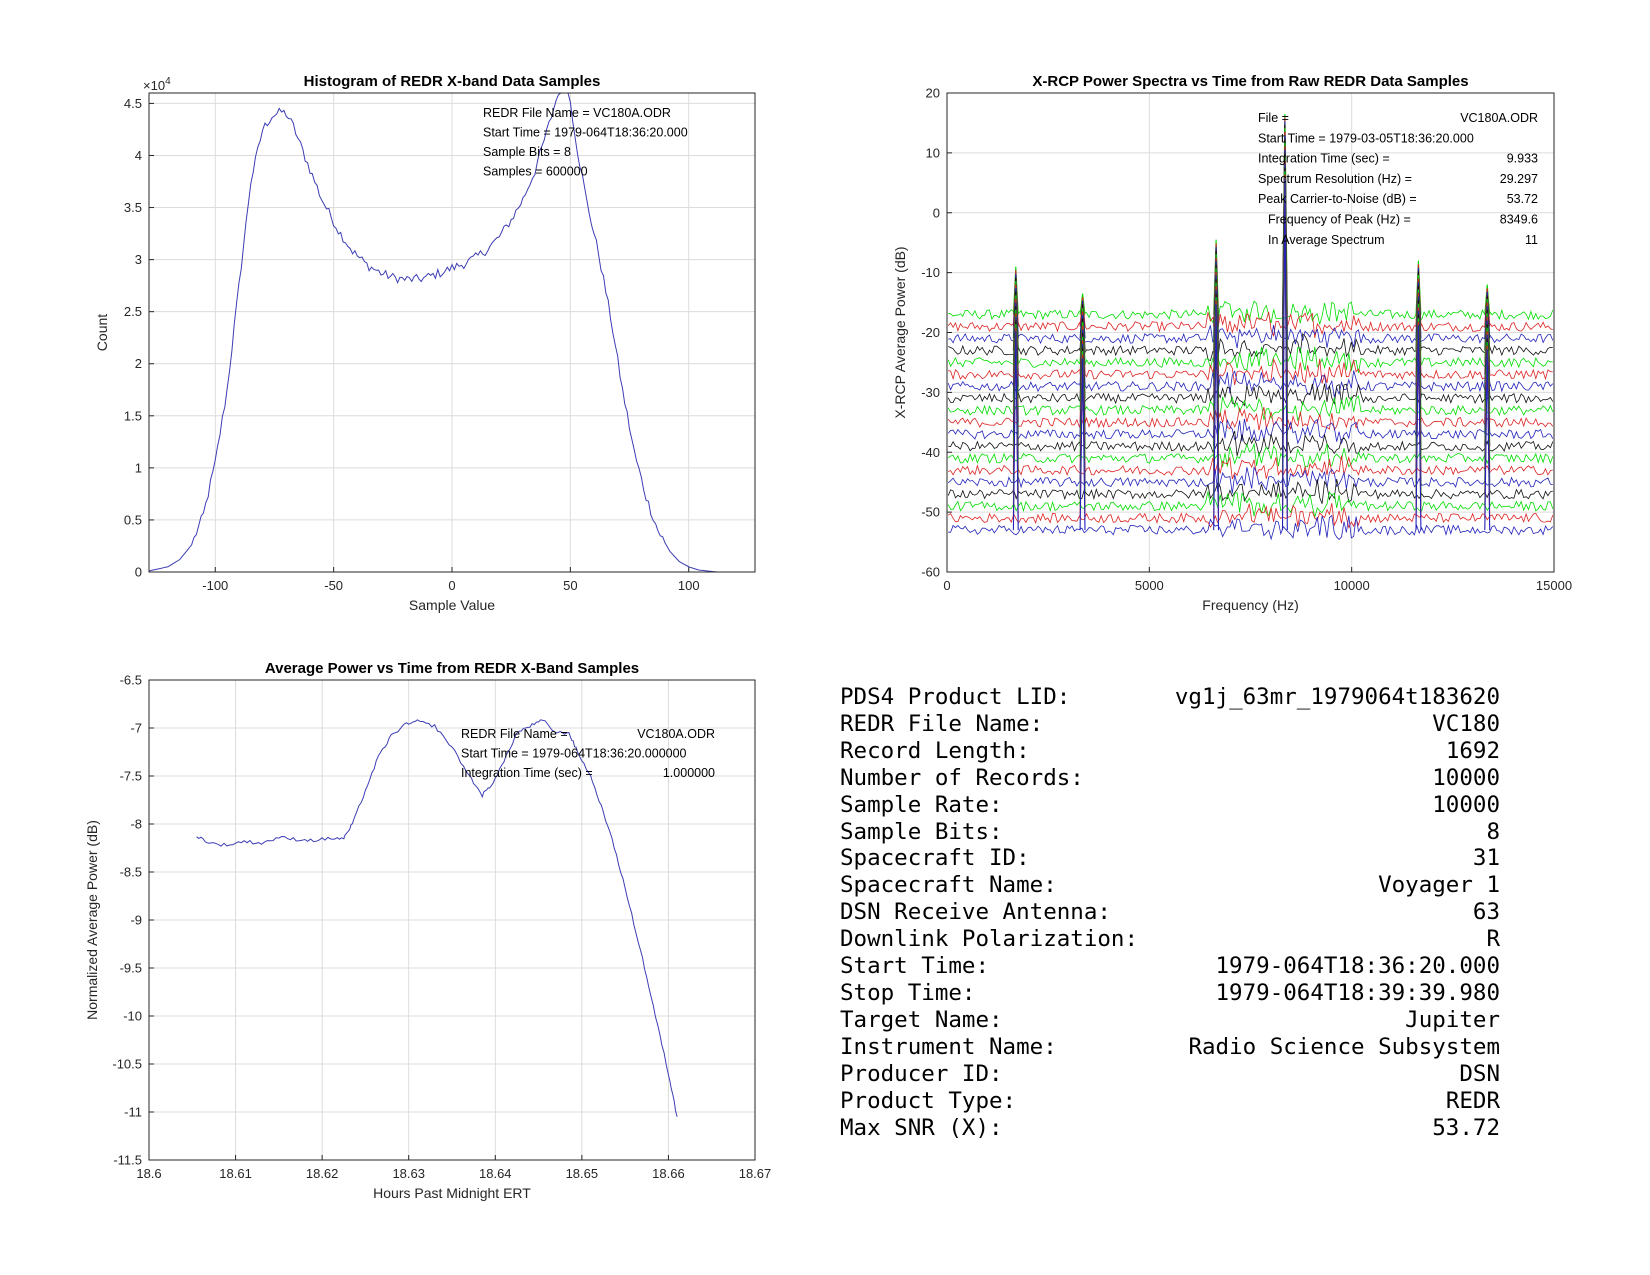 This screenshot has width=1650, height=1275. What do you see at coordinates (1273, 118) in the screenshot?
I see `annotation-label: File =` at bounding box center [1273, 118].